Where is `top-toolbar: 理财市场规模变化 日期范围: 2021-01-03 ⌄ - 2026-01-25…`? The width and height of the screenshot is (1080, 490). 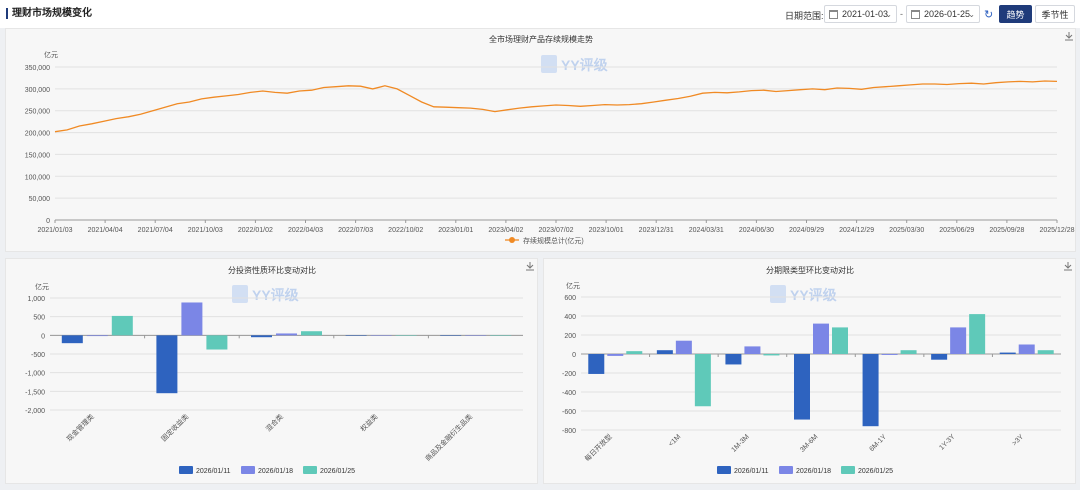
top-toolbar: 理财市场规模变化 日期范围: 2021-01-03 ⌄ - 2026-01-25… is located at coordinates (540, 14).